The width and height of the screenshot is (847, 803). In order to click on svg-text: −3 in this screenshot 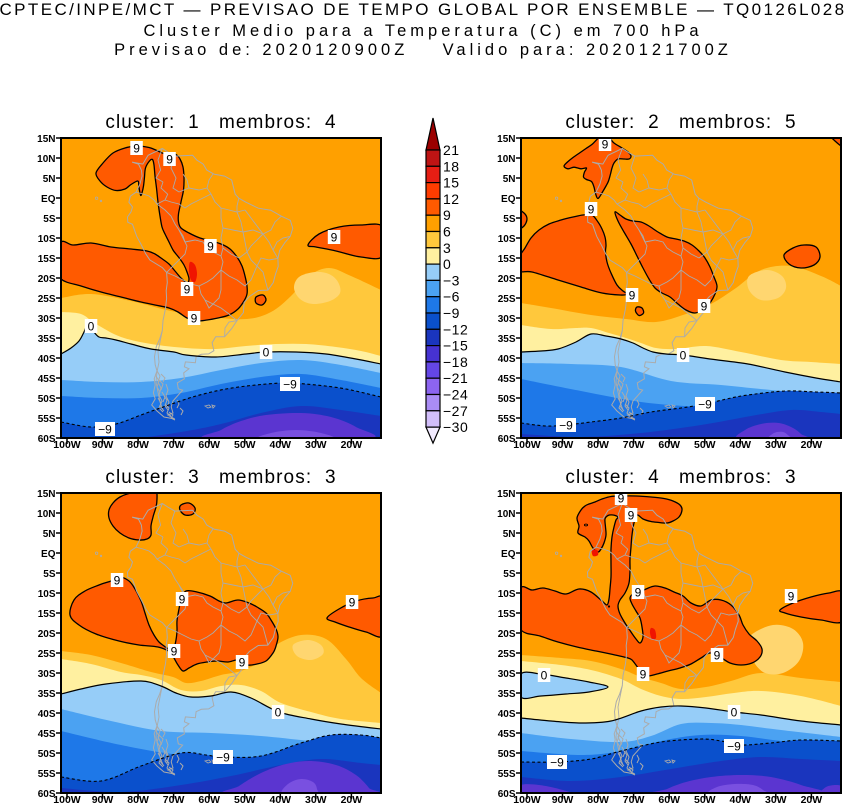, I will do `click(451, 280)`.